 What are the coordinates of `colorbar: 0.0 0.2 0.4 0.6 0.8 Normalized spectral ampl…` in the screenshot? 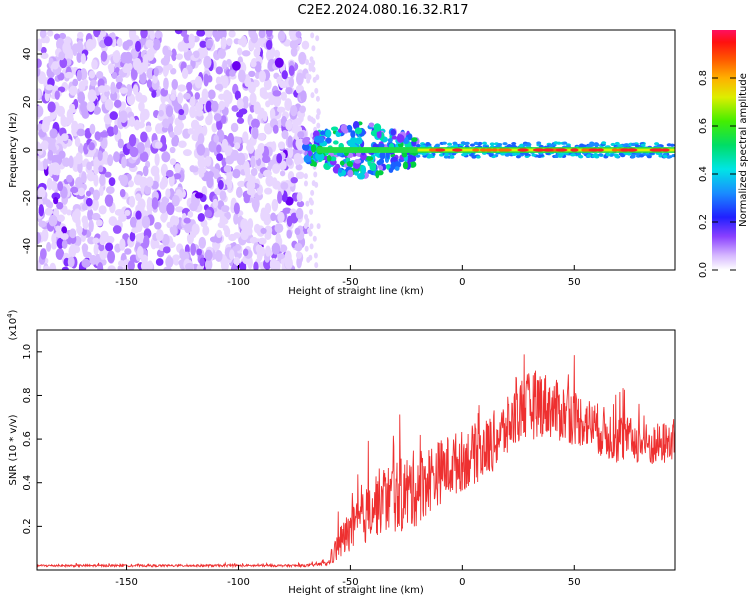 It's located at (723, 154).